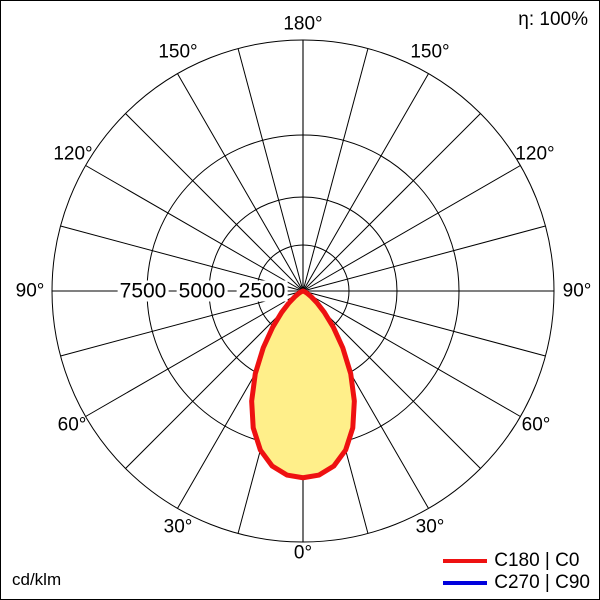 The width and height of the screenshot is (600, 600). What do you see at coordinates (577, 291) in the screenshot?
I see `angle-label-6: 90°` at bounding box center [577, 291].